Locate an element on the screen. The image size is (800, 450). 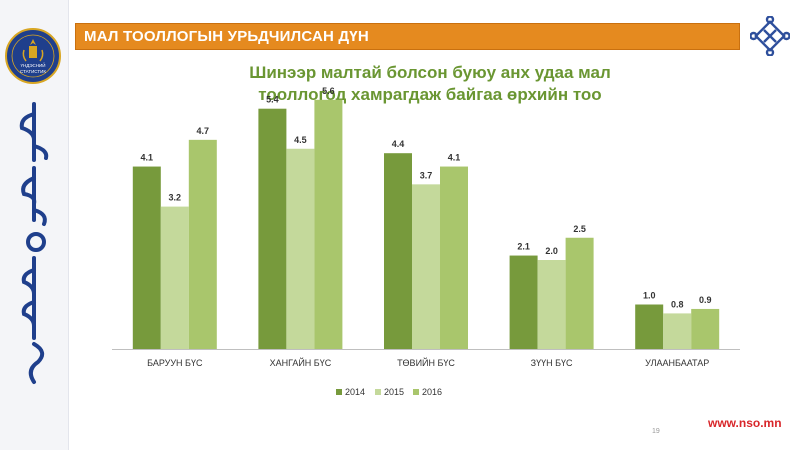
legend-swatch-2014 is located at coordinates (339, 392).